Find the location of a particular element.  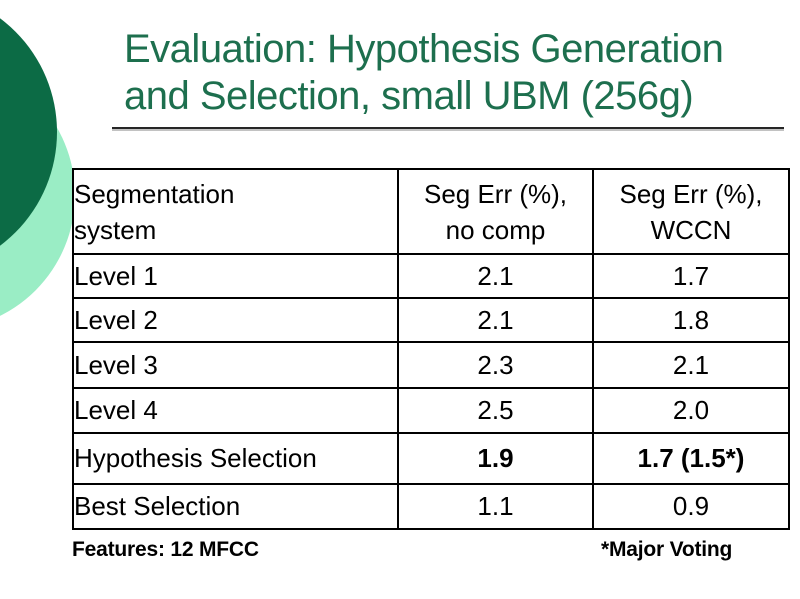

table-row-level-2: Level 2 2.1 1.8 is located at coordinates (431, 320).